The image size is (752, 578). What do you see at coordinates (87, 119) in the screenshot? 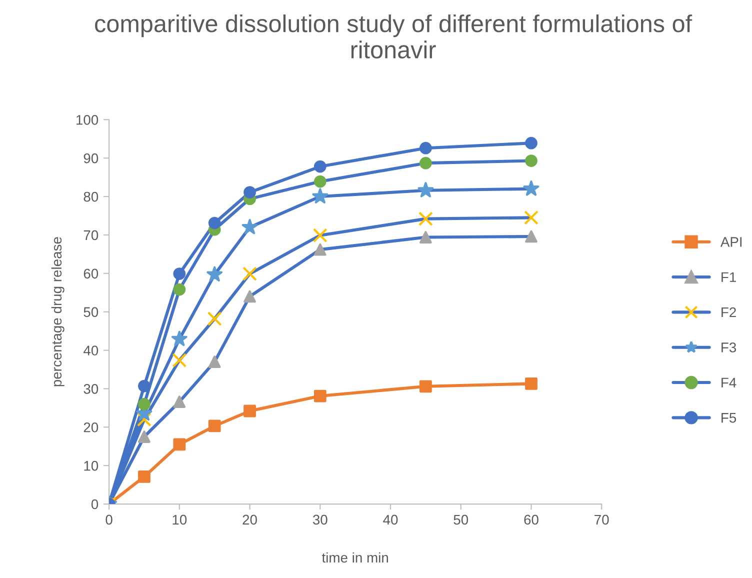
I see `y-tick-label: 100` at bounding box center [87, 119].